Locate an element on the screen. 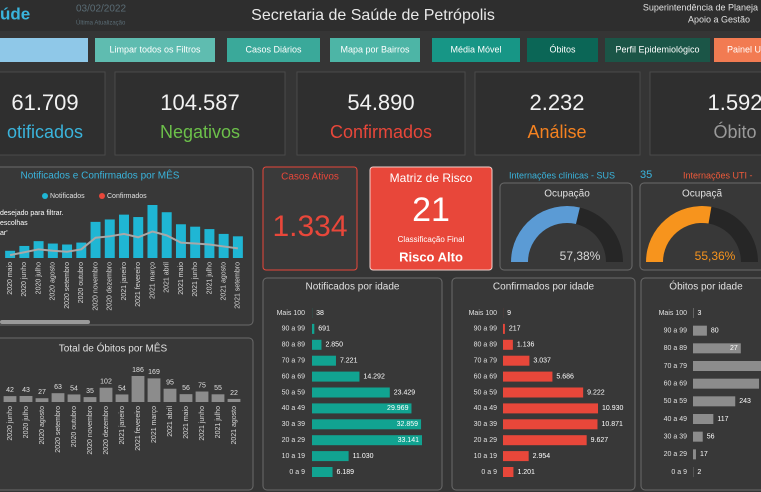 Image resolution: width=761 pixels, height=492 pixels. data-label: 33.141 is located at coordinates (409, 440).